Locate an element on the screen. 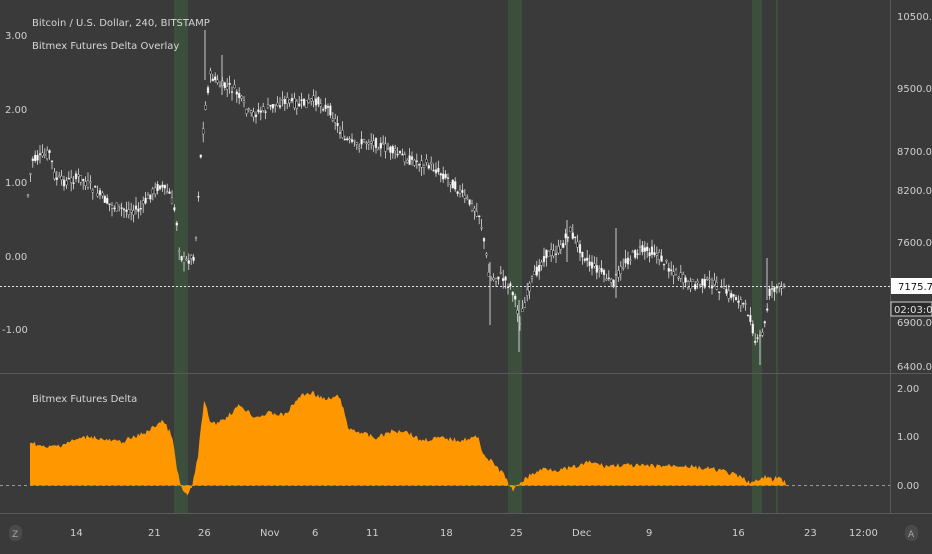 The width and height of the screenshot is (932, 554). timezone-button: Z is located at coordinates (15, 533).